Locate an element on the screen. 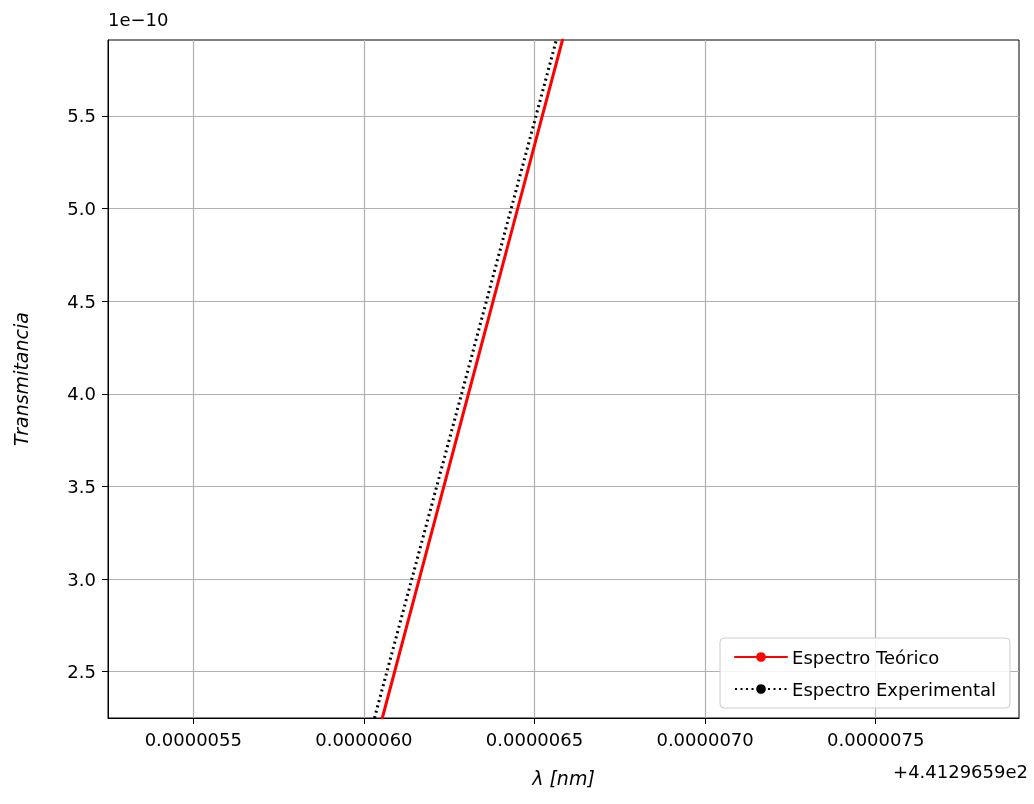 The image size is (1034, 804). text: +4.4129659e2 is located at coordinates (961, 771).